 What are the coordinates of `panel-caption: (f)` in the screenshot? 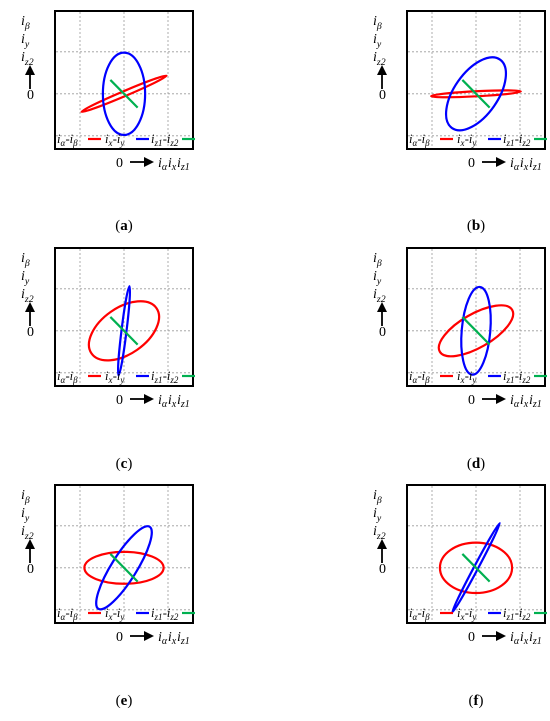 It's located at (476, 701).